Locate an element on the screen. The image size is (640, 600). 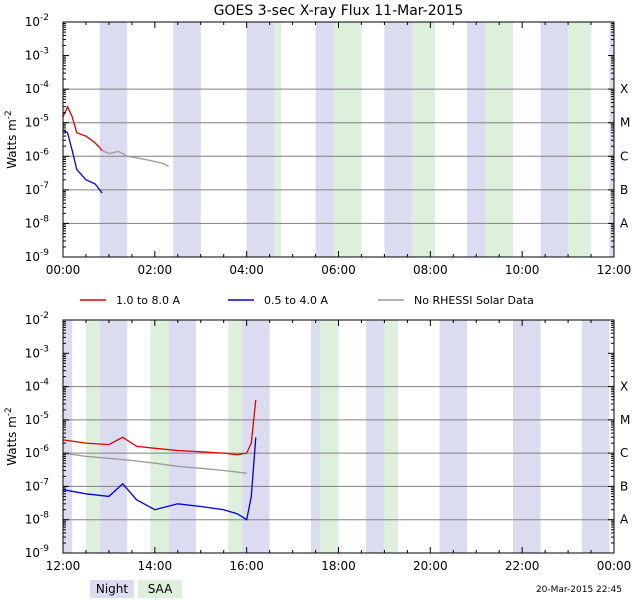
top-ytick-label-5: 10⁻⁴ is located at coordinates (37, 88).